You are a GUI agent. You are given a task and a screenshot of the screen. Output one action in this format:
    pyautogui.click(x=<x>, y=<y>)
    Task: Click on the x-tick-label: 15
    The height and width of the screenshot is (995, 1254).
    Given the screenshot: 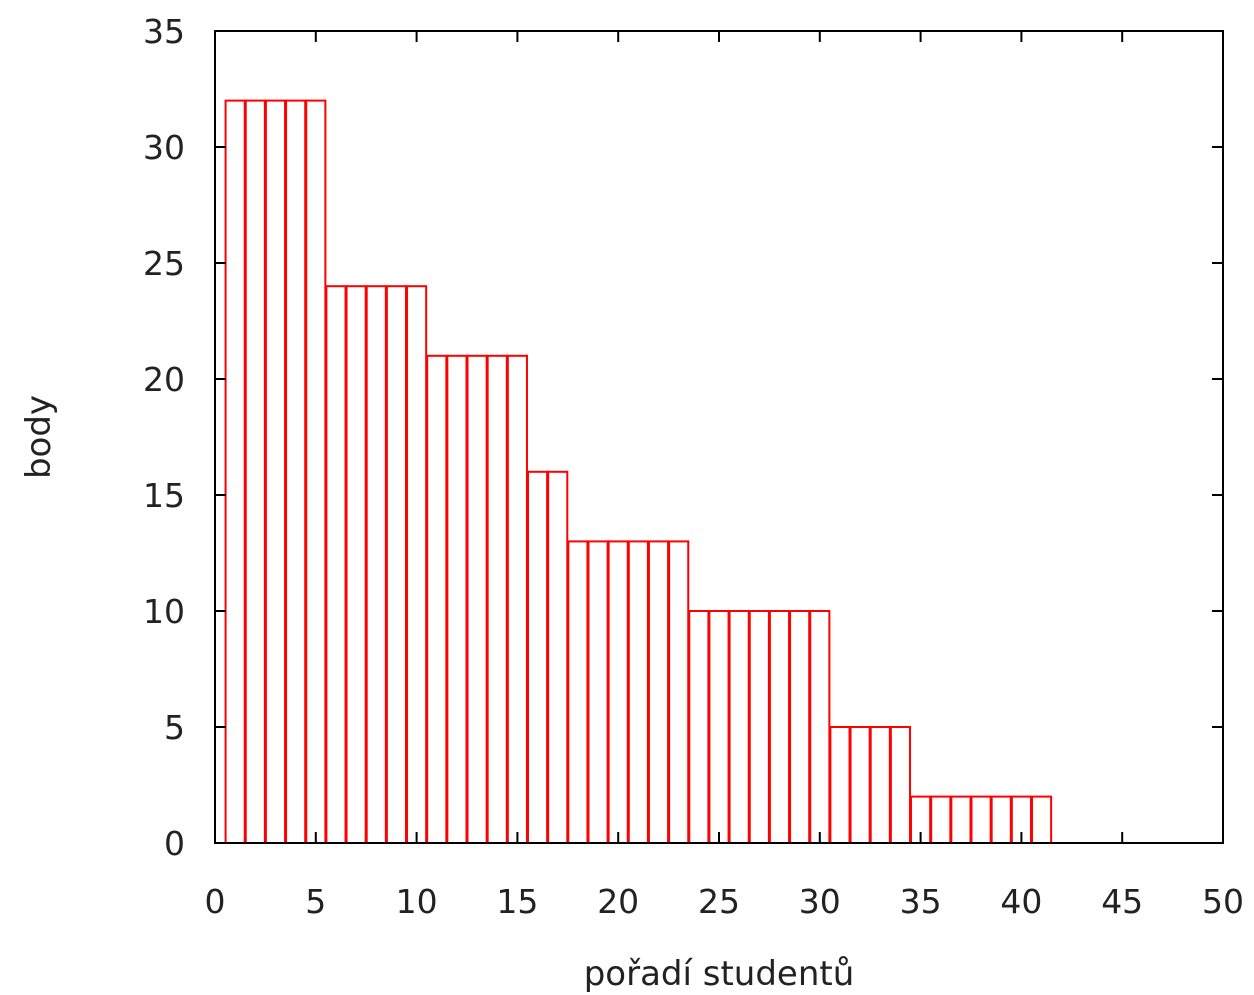 What is the action you would take?
    pyautogui.click(x=517, y=901)
    